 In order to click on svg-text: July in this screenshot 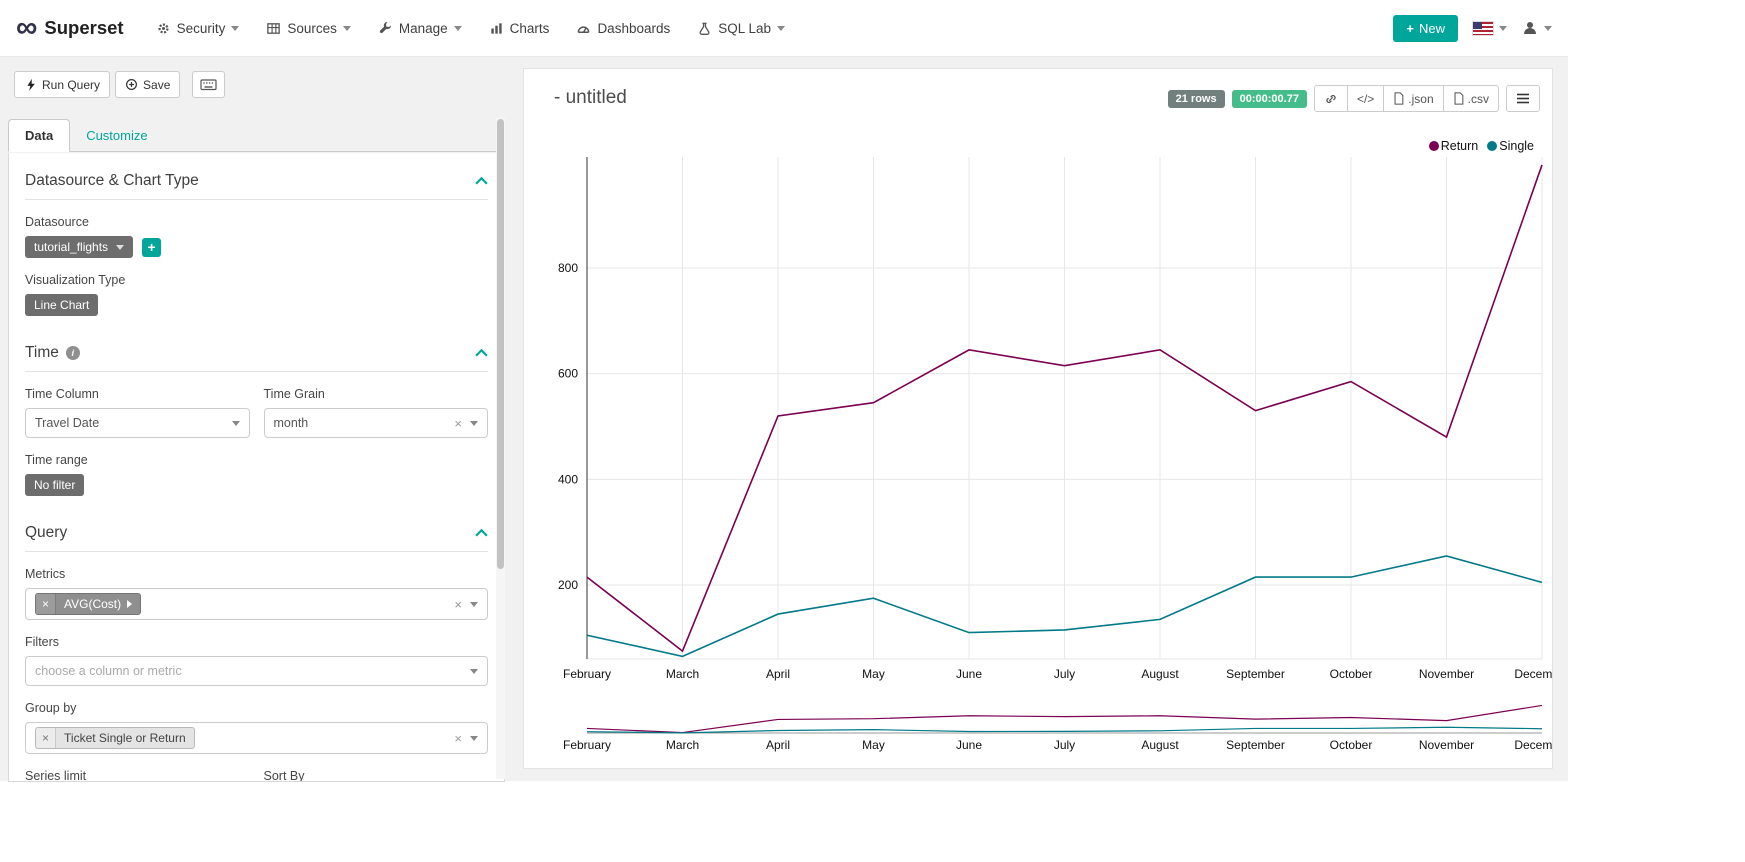, I will do `click(1064, 674)`.